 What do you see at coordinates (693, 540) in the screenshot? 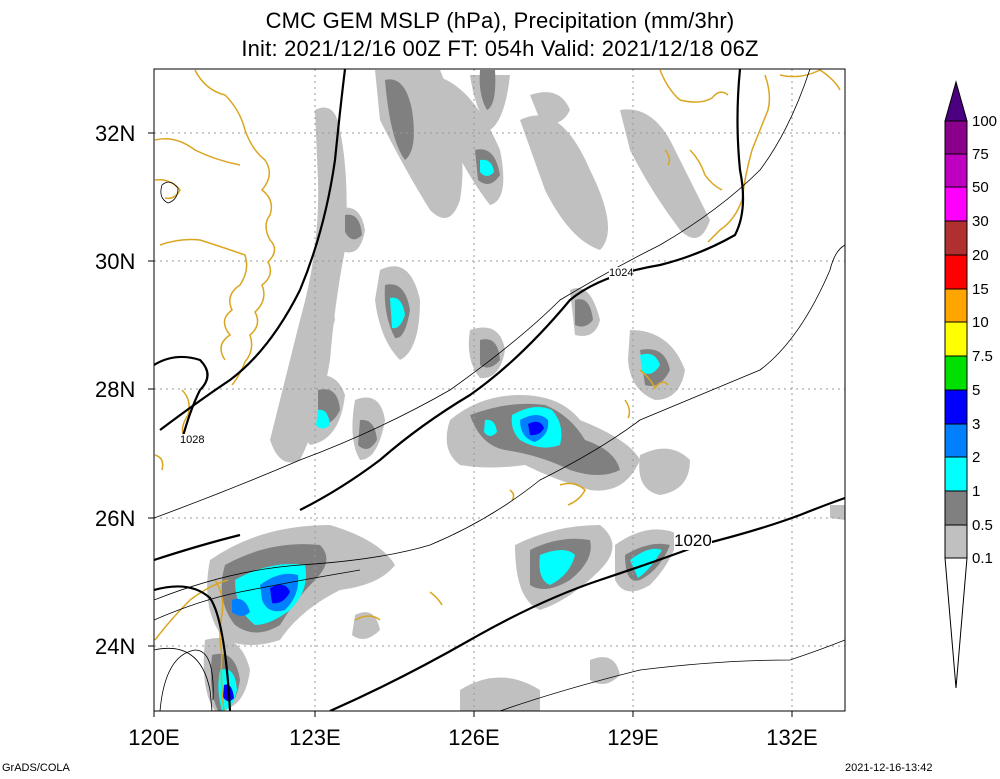
I see `contour-label-1020: 1020` at bounding box center [693, 540].